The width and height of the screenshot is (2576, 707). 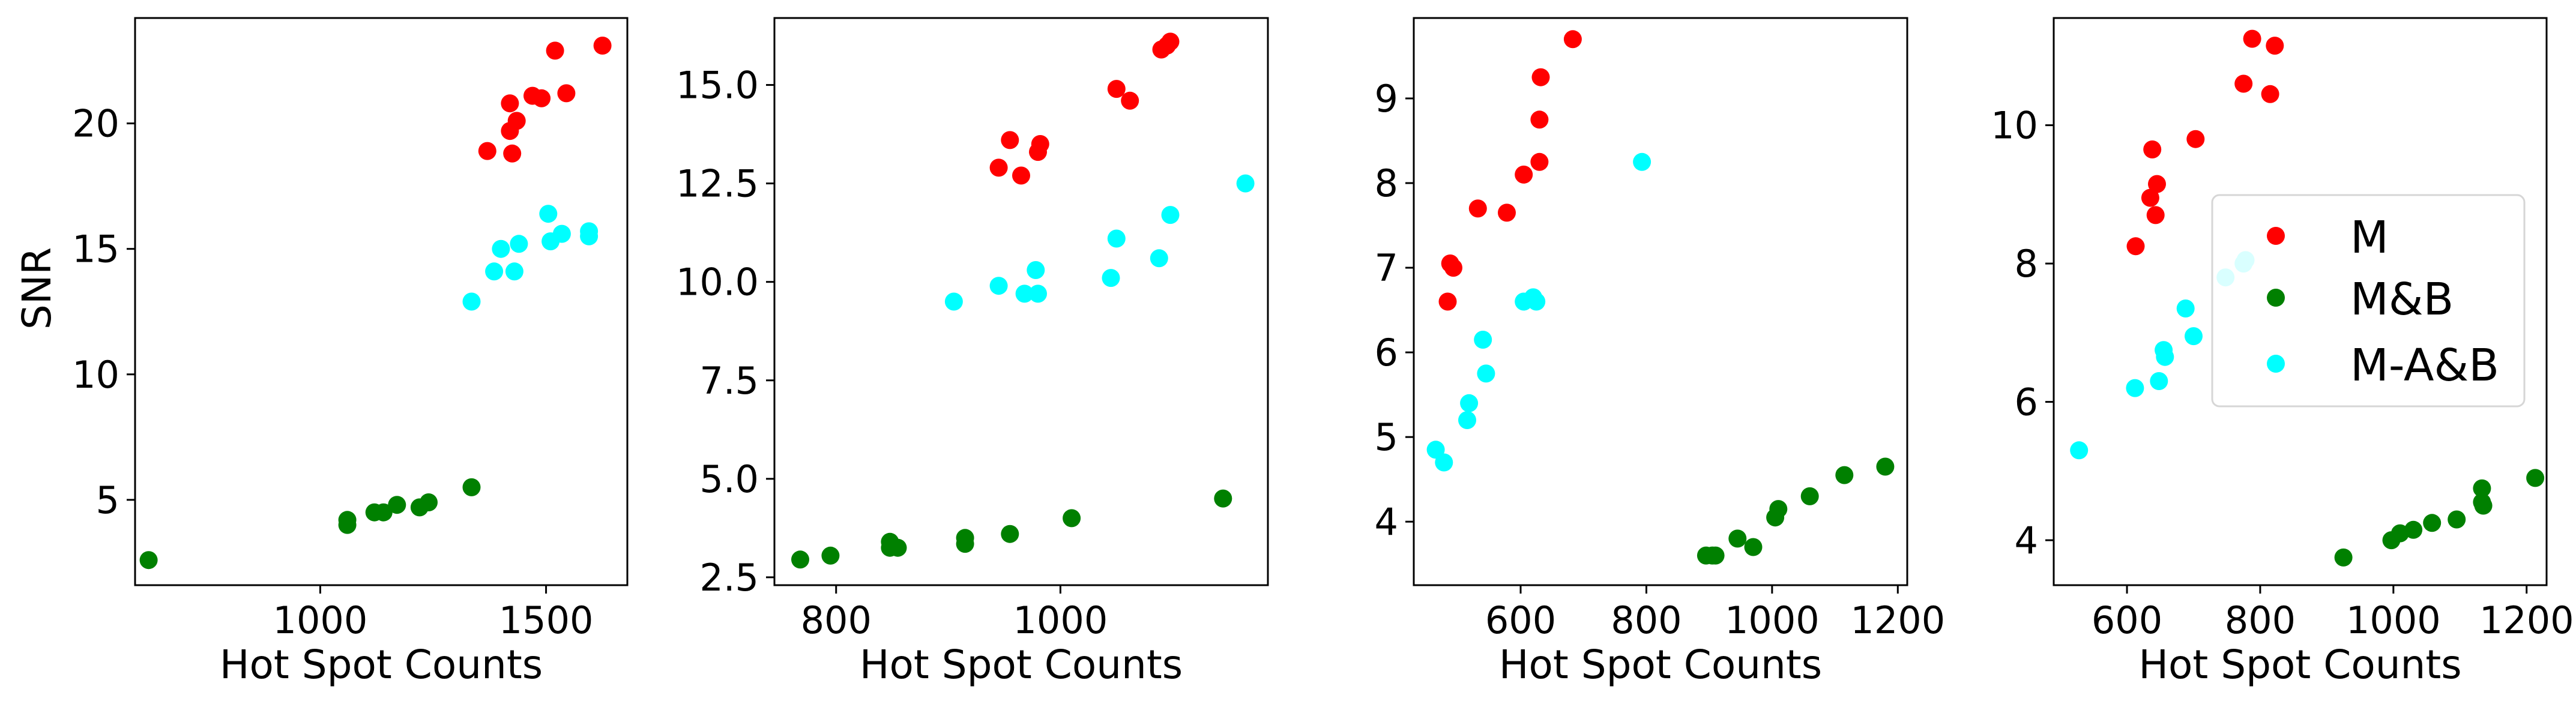 I want to click on y-tick-label: 15, so click(x=95, y=249).